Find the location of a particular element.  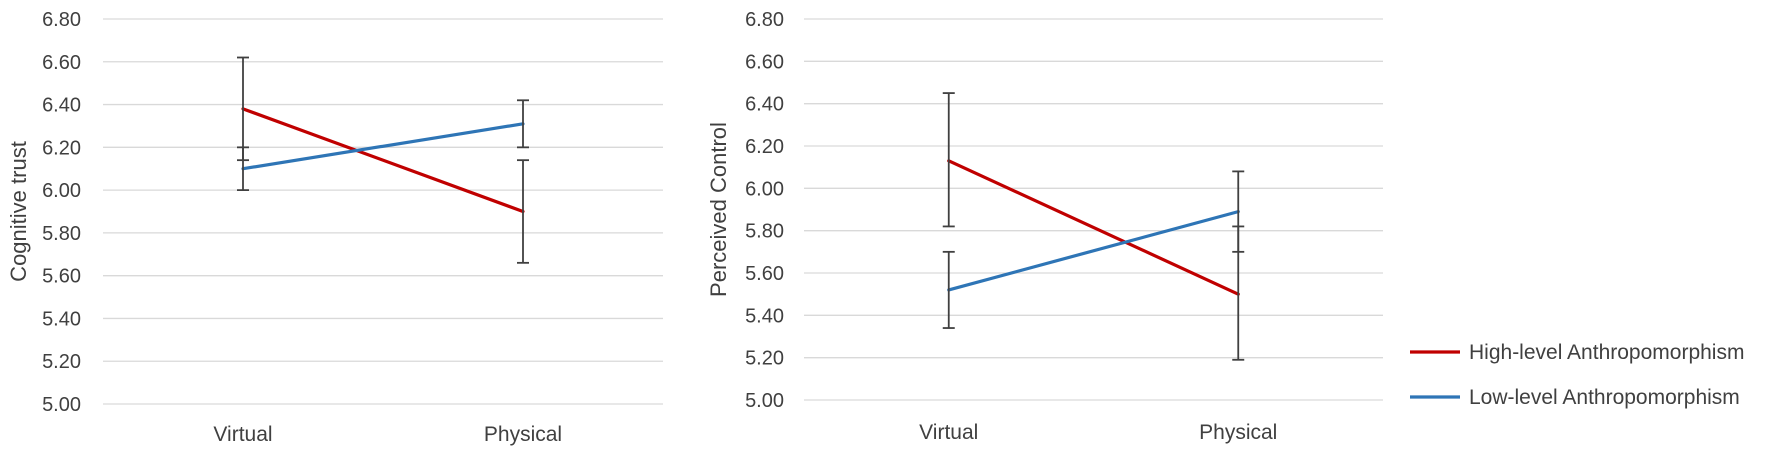

legend-label-high: High-level Anthropomorphism is located at coordinates (1606, 352).